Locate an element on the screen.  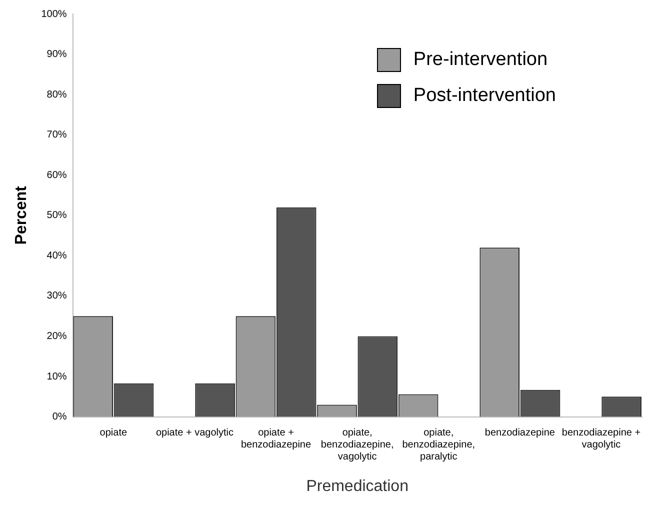
x-tick-label: opiate, benzodiazepine, vagolytic is located at coordinates (357, 445).